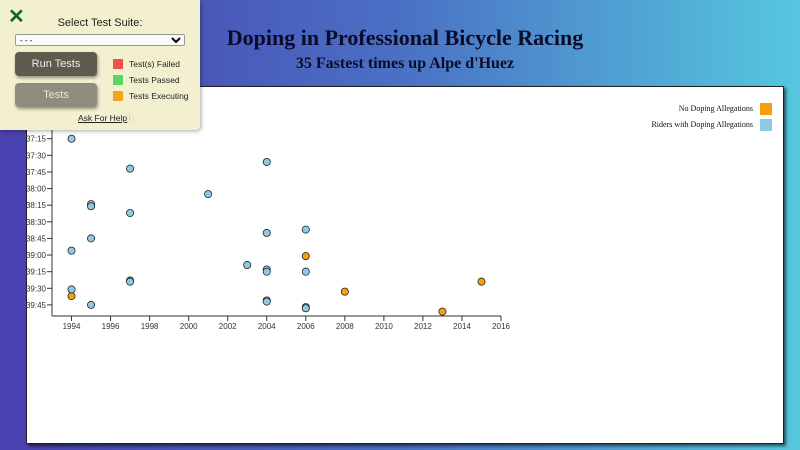 This screenshot has width=800, height=450. Describe the element at coordinates (36, 205) in the screenshot. I see `y-tick-label: 38:15` at that location.